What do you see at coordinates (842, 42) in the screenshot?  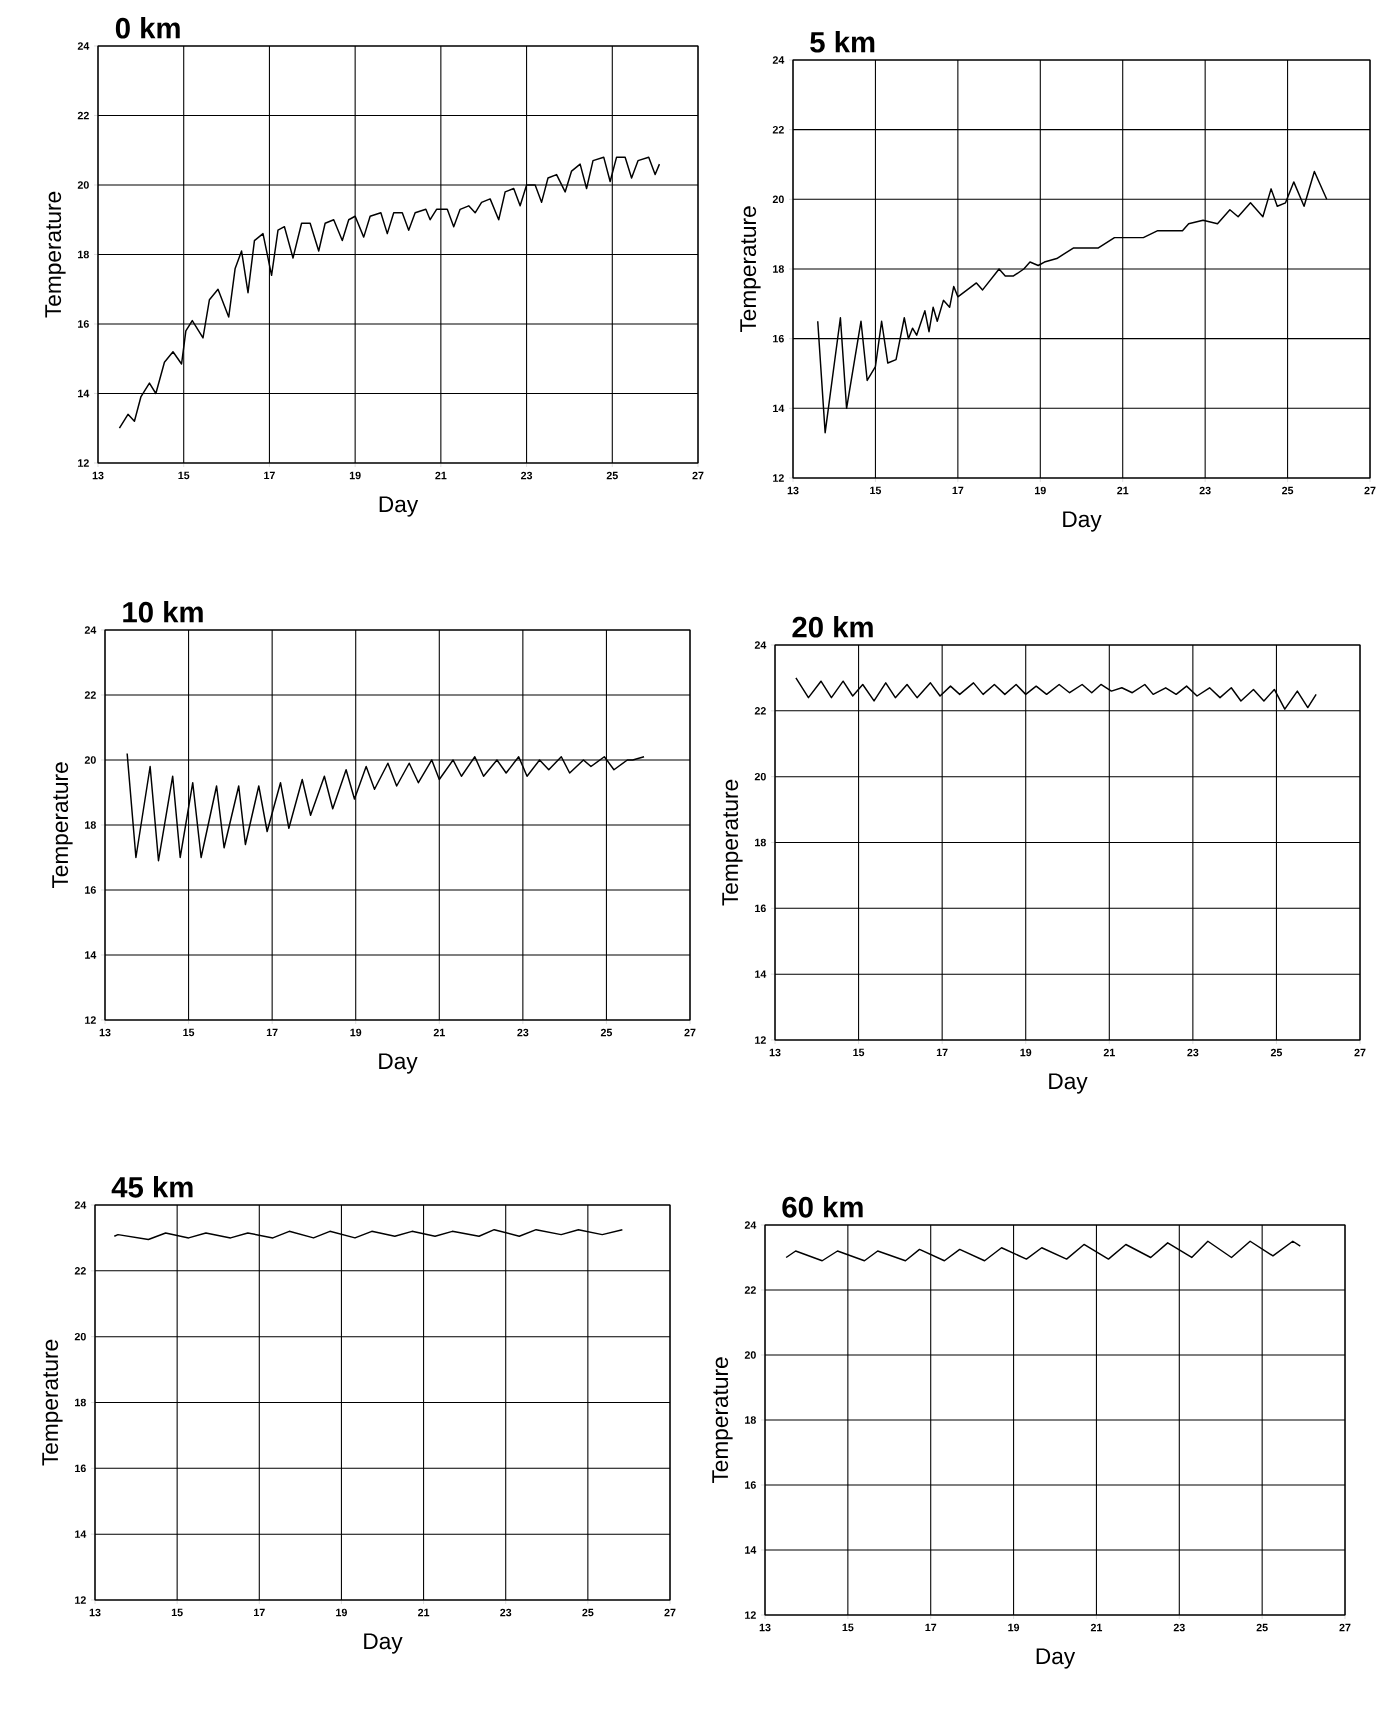 I see `chart-title: 5 km` at bounding box center [842, 42].